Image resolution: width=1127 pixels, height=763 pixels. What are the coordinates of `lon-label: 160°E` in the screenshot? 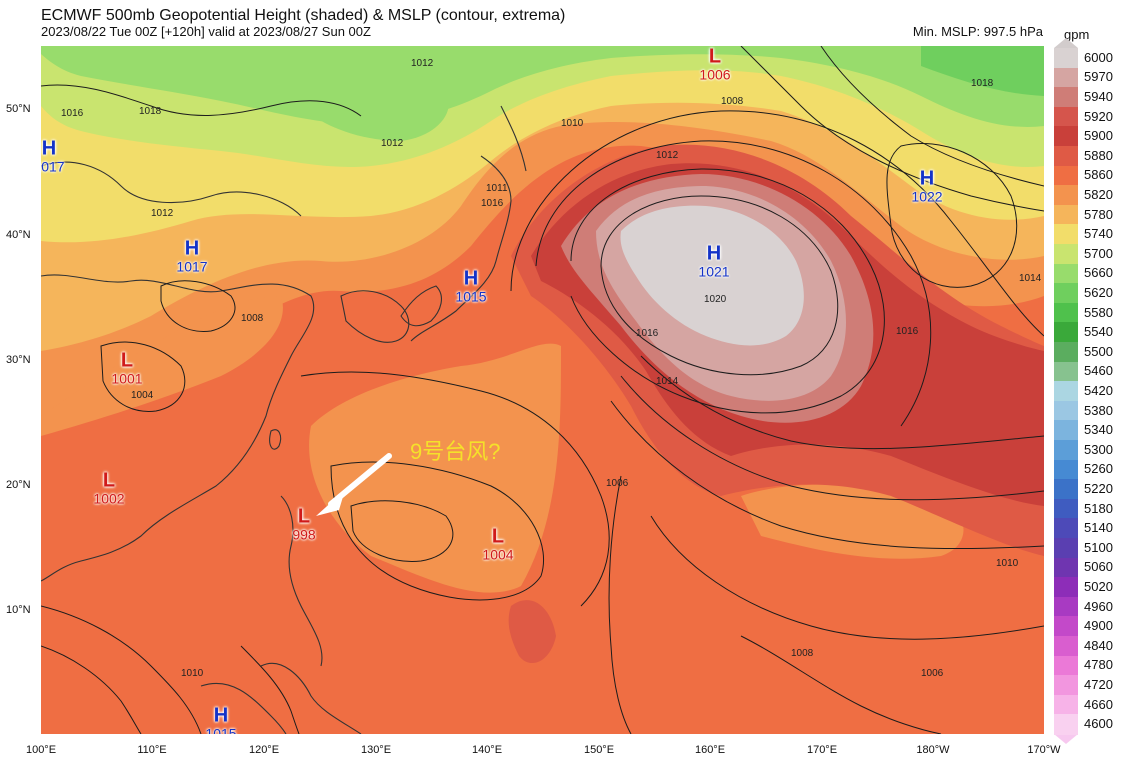 It's located at (710, 750).